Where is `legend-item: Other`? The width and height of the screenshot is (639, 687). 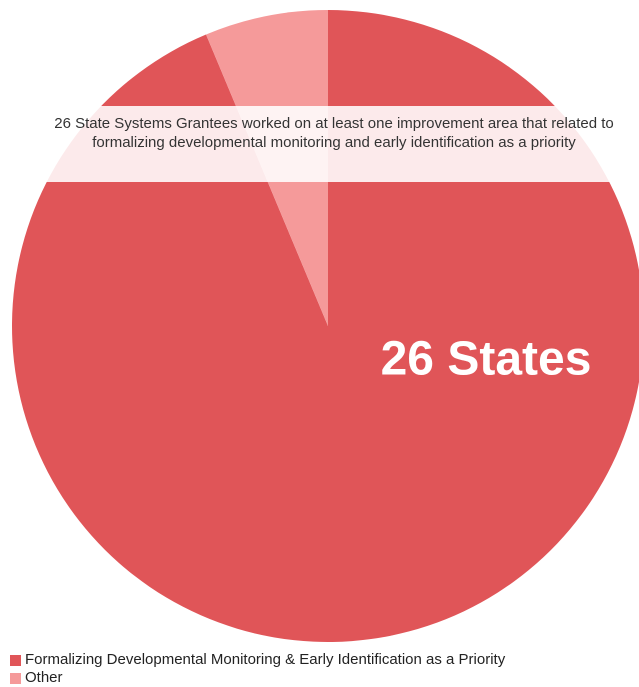 legend-item: Other is located at coordinates (257, 678).